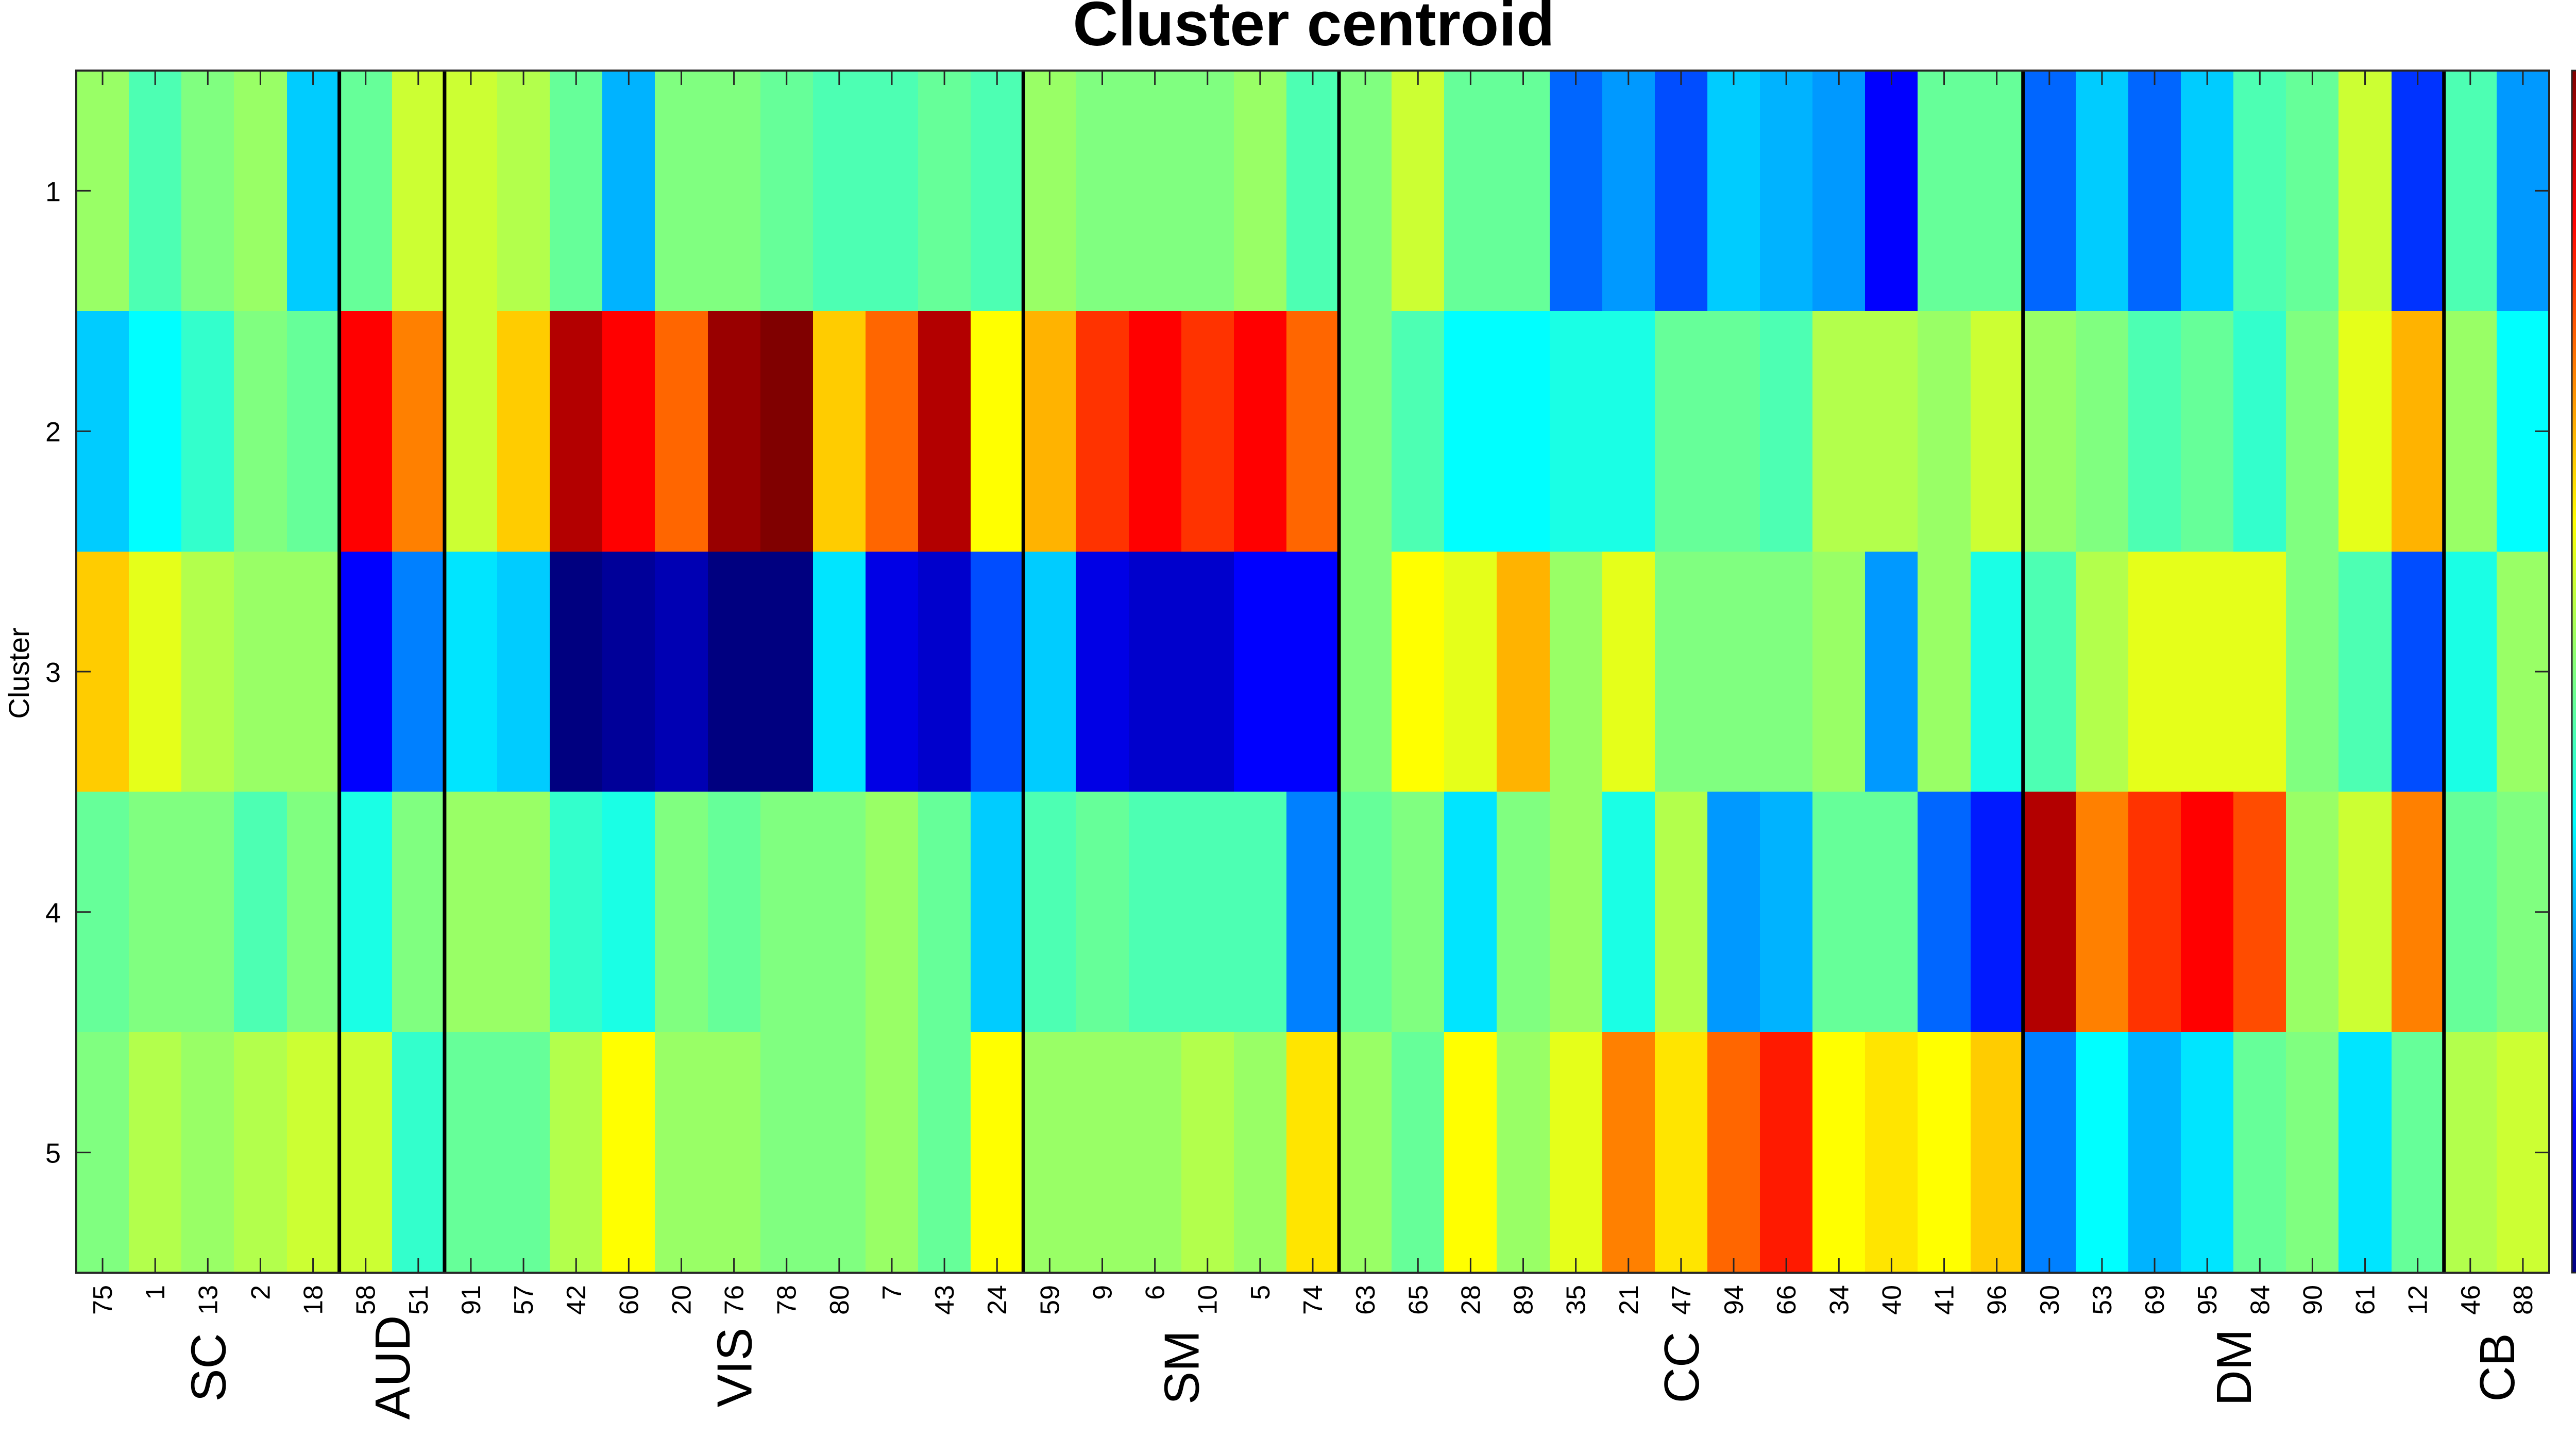  Describe the element at coordinates (1471, 1300) in the screenshot. I see `x-tick-label: 28` at that location.